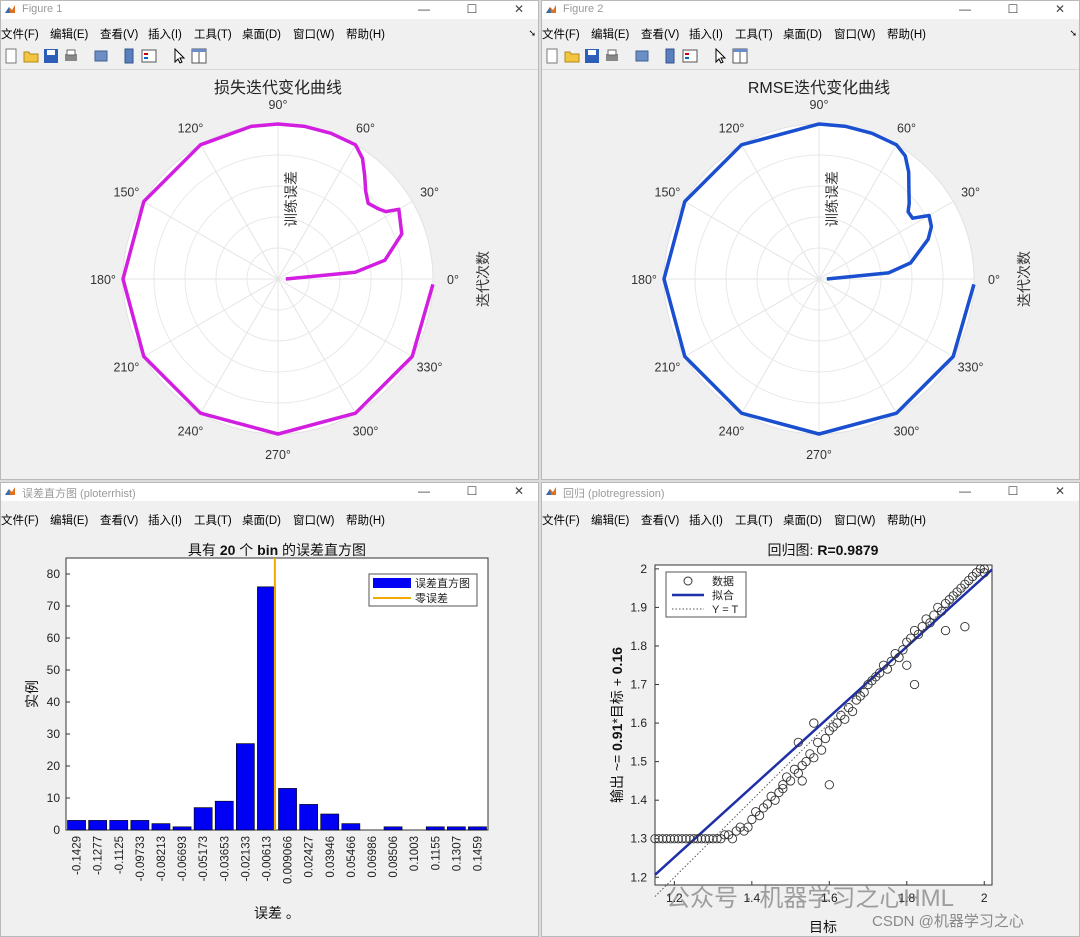  Describe the element at coordinates (970, 193) in the screenshot. I see `angle-tick-label: 30°` at that location.